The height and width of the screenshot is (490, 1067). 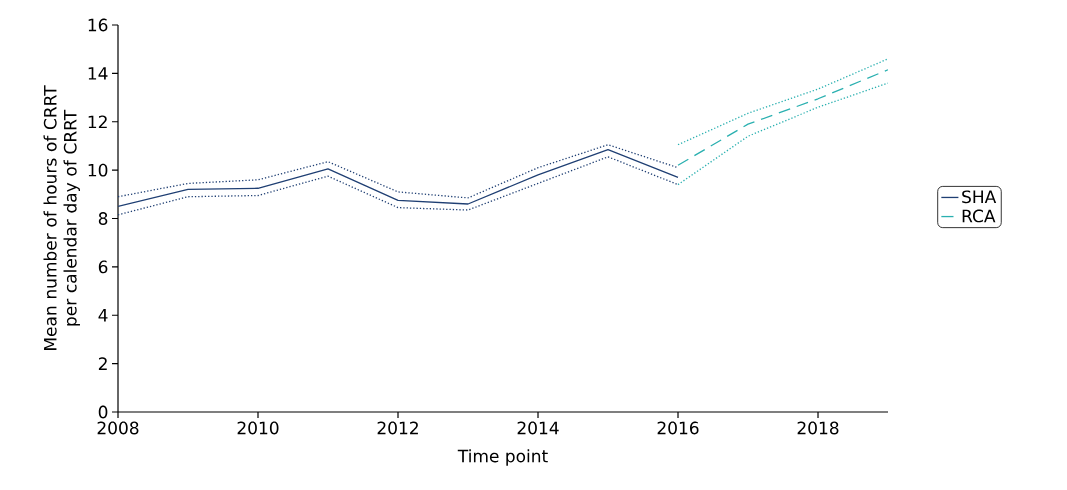 What do you see at coordinates (103, 267) in the screenshot?
I see `y-tick-label: 6` at bounding box center [103, 267].